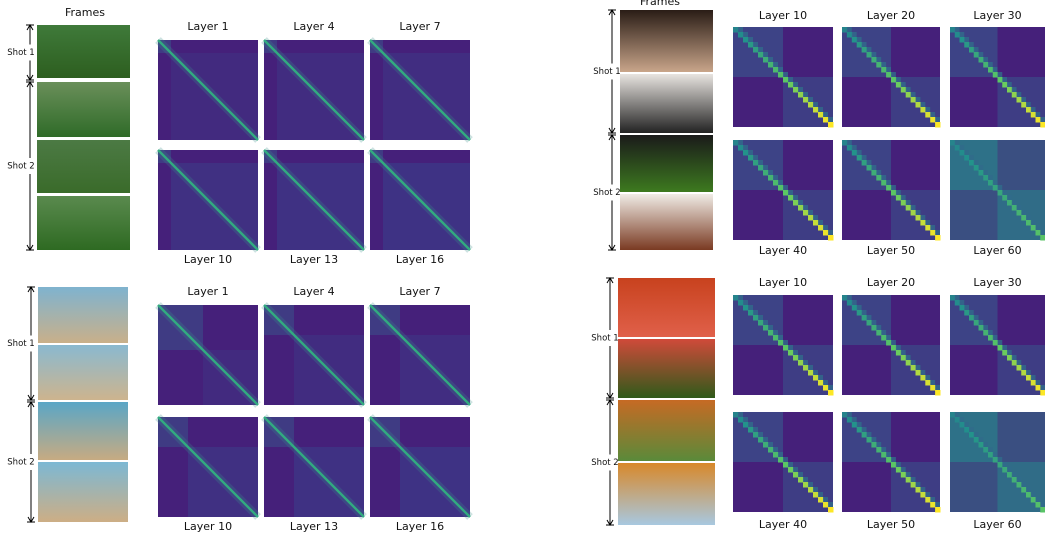 Image resolution: width=1045 pixels, height=535 pixels. What do you see at coordinates (85, 12) in the screenshot?
I see `frames-title: Frames` at bounding box center [85, 12].